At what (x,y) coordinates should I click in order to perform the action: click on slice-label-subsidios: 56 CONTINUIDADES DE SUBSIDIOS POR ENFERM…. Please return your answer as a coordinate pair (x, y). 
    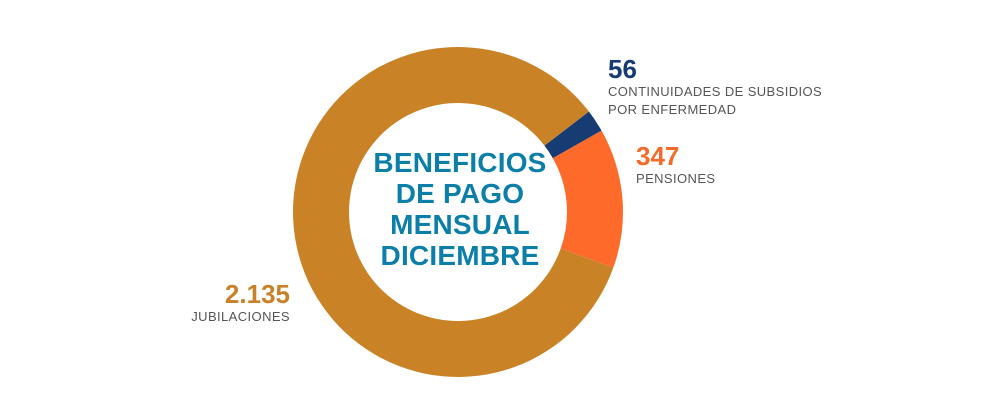
    Looking at the image, I should click on (715, 87).